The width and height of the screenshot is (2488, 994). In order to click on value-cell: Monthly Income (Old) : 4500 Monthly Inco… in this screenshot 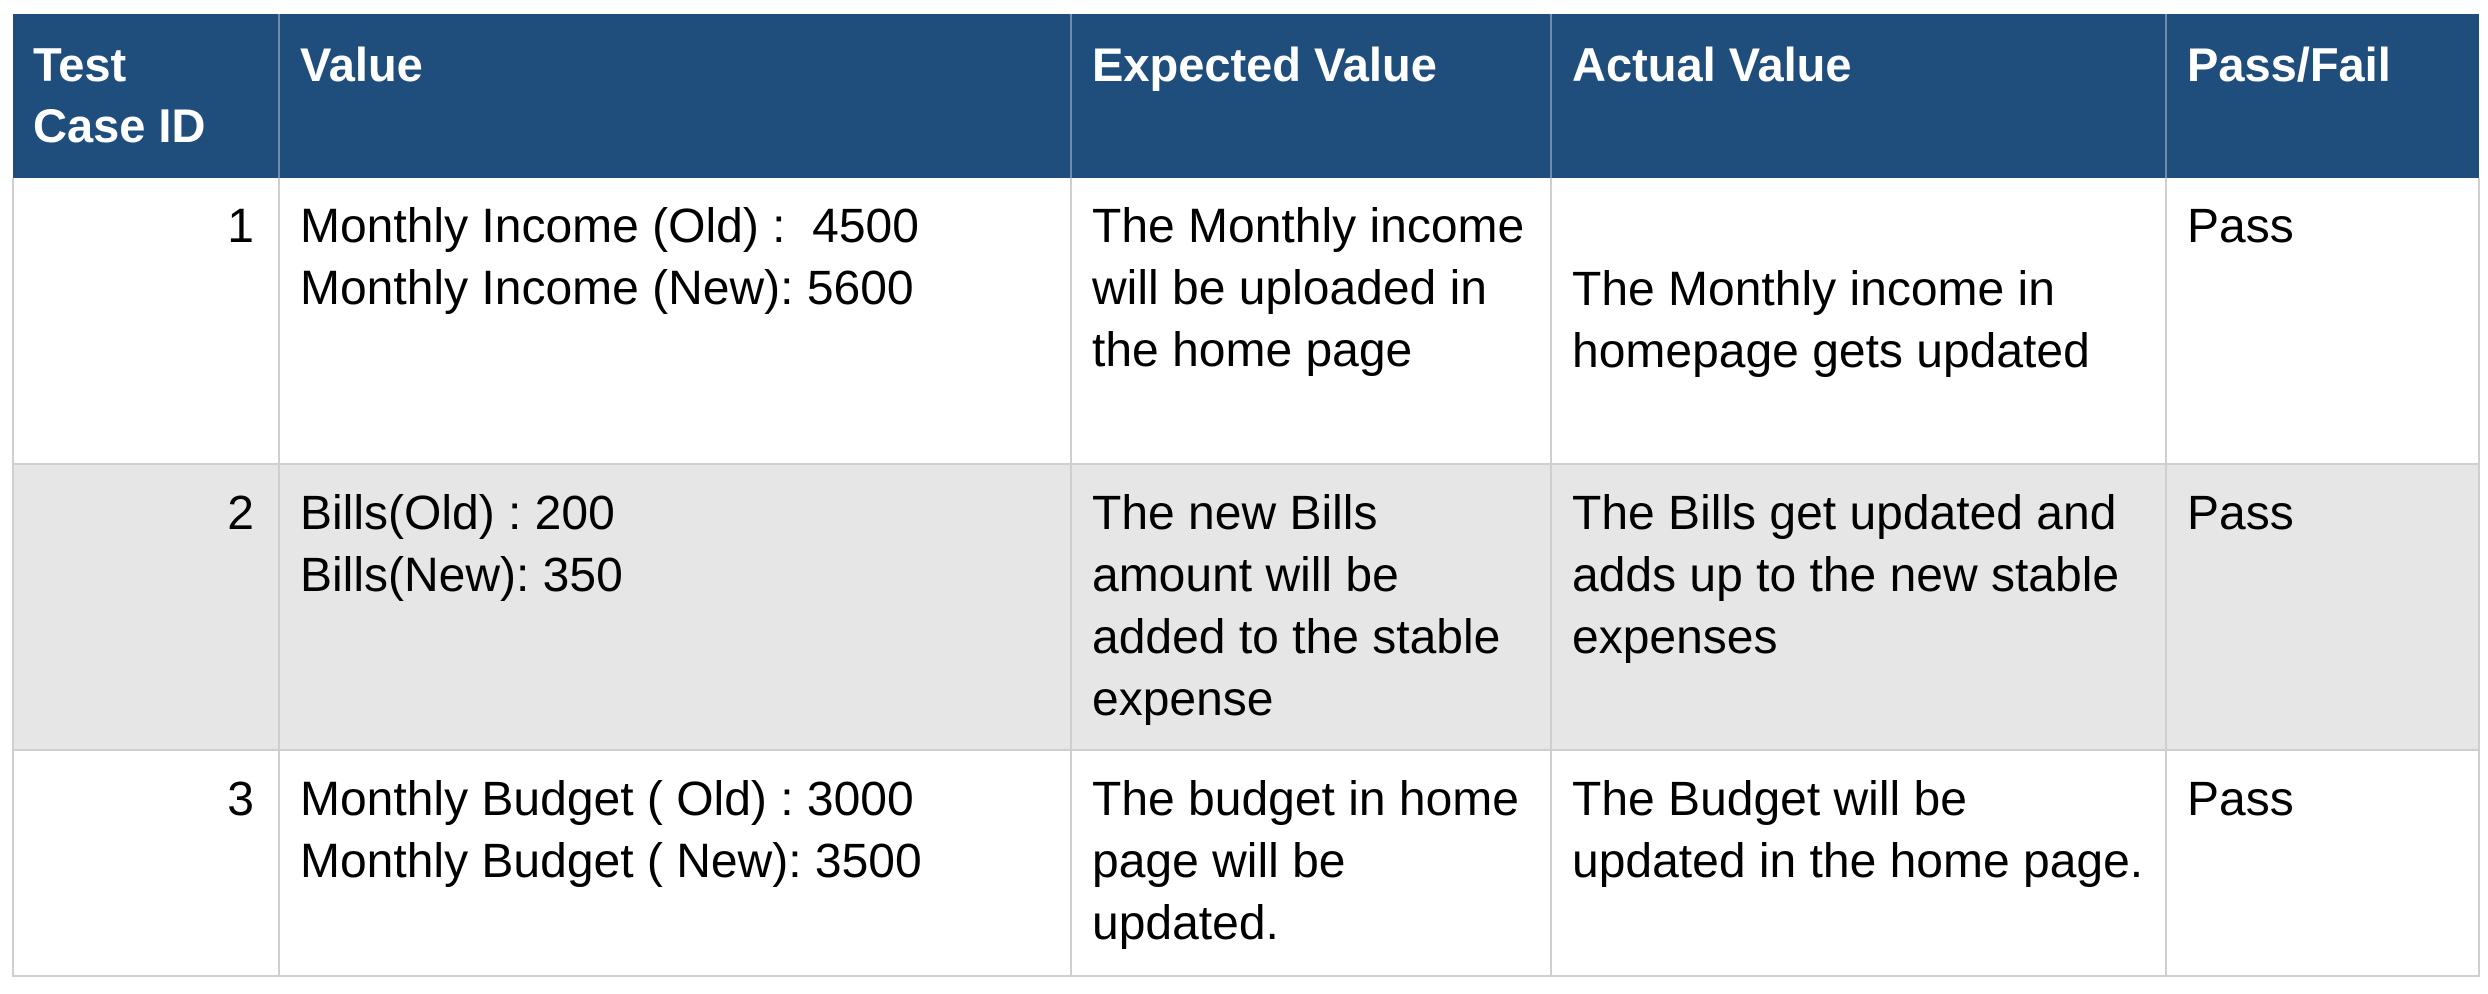, I will do `click(675, 321)`.